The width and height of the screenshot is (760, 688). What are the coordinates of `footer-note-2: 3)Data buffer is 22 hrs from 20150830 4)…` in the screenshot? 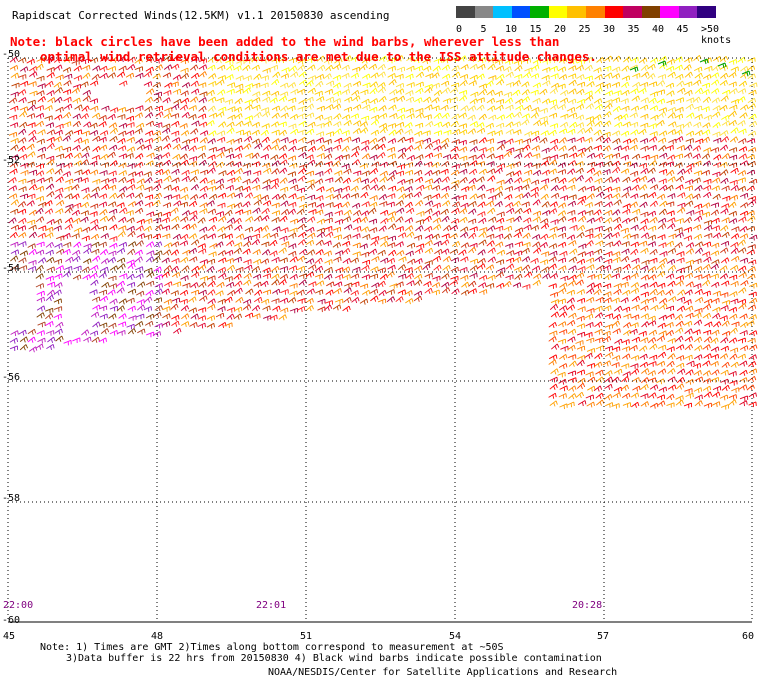 It's located at (334, 658).